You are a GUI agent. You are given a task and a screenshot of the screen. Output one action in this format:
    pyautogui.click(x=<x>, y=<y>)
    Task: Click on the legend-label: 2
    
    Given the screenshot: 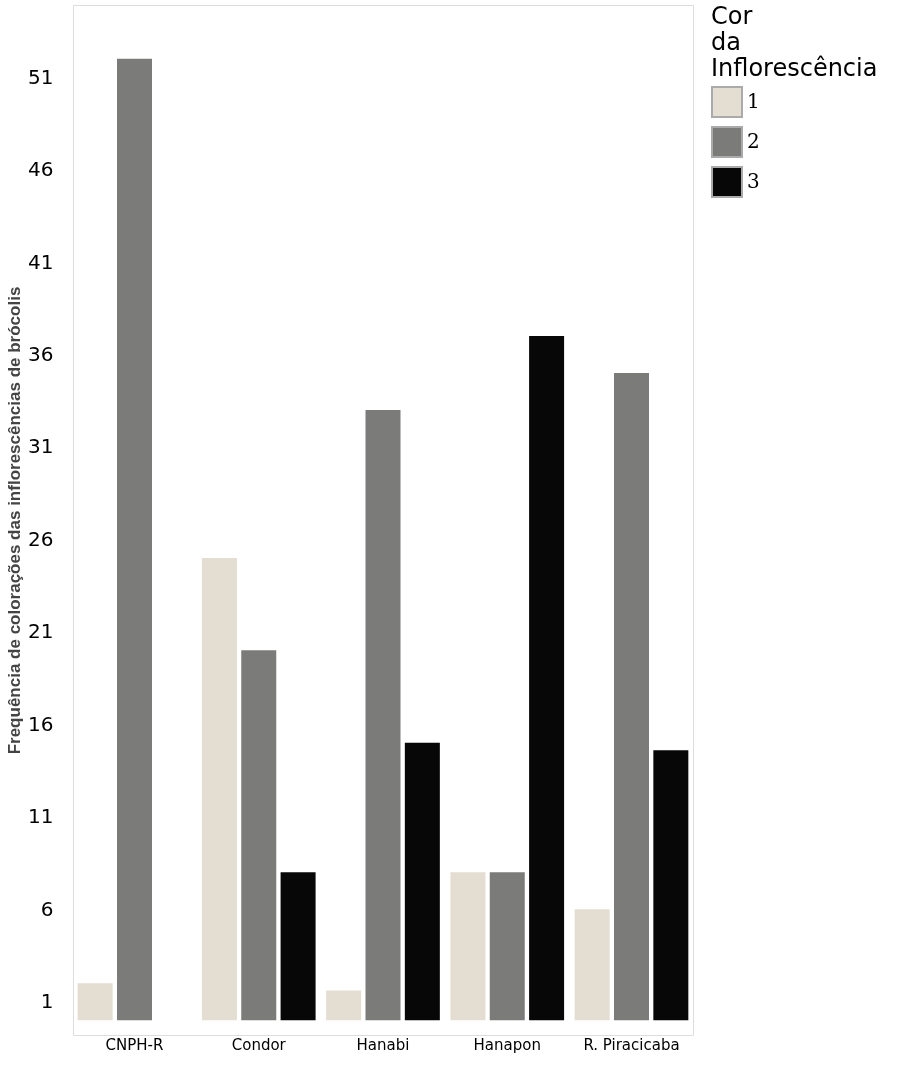 What is the action you would take?
    pyautogui.click(x=753, y=141)
    